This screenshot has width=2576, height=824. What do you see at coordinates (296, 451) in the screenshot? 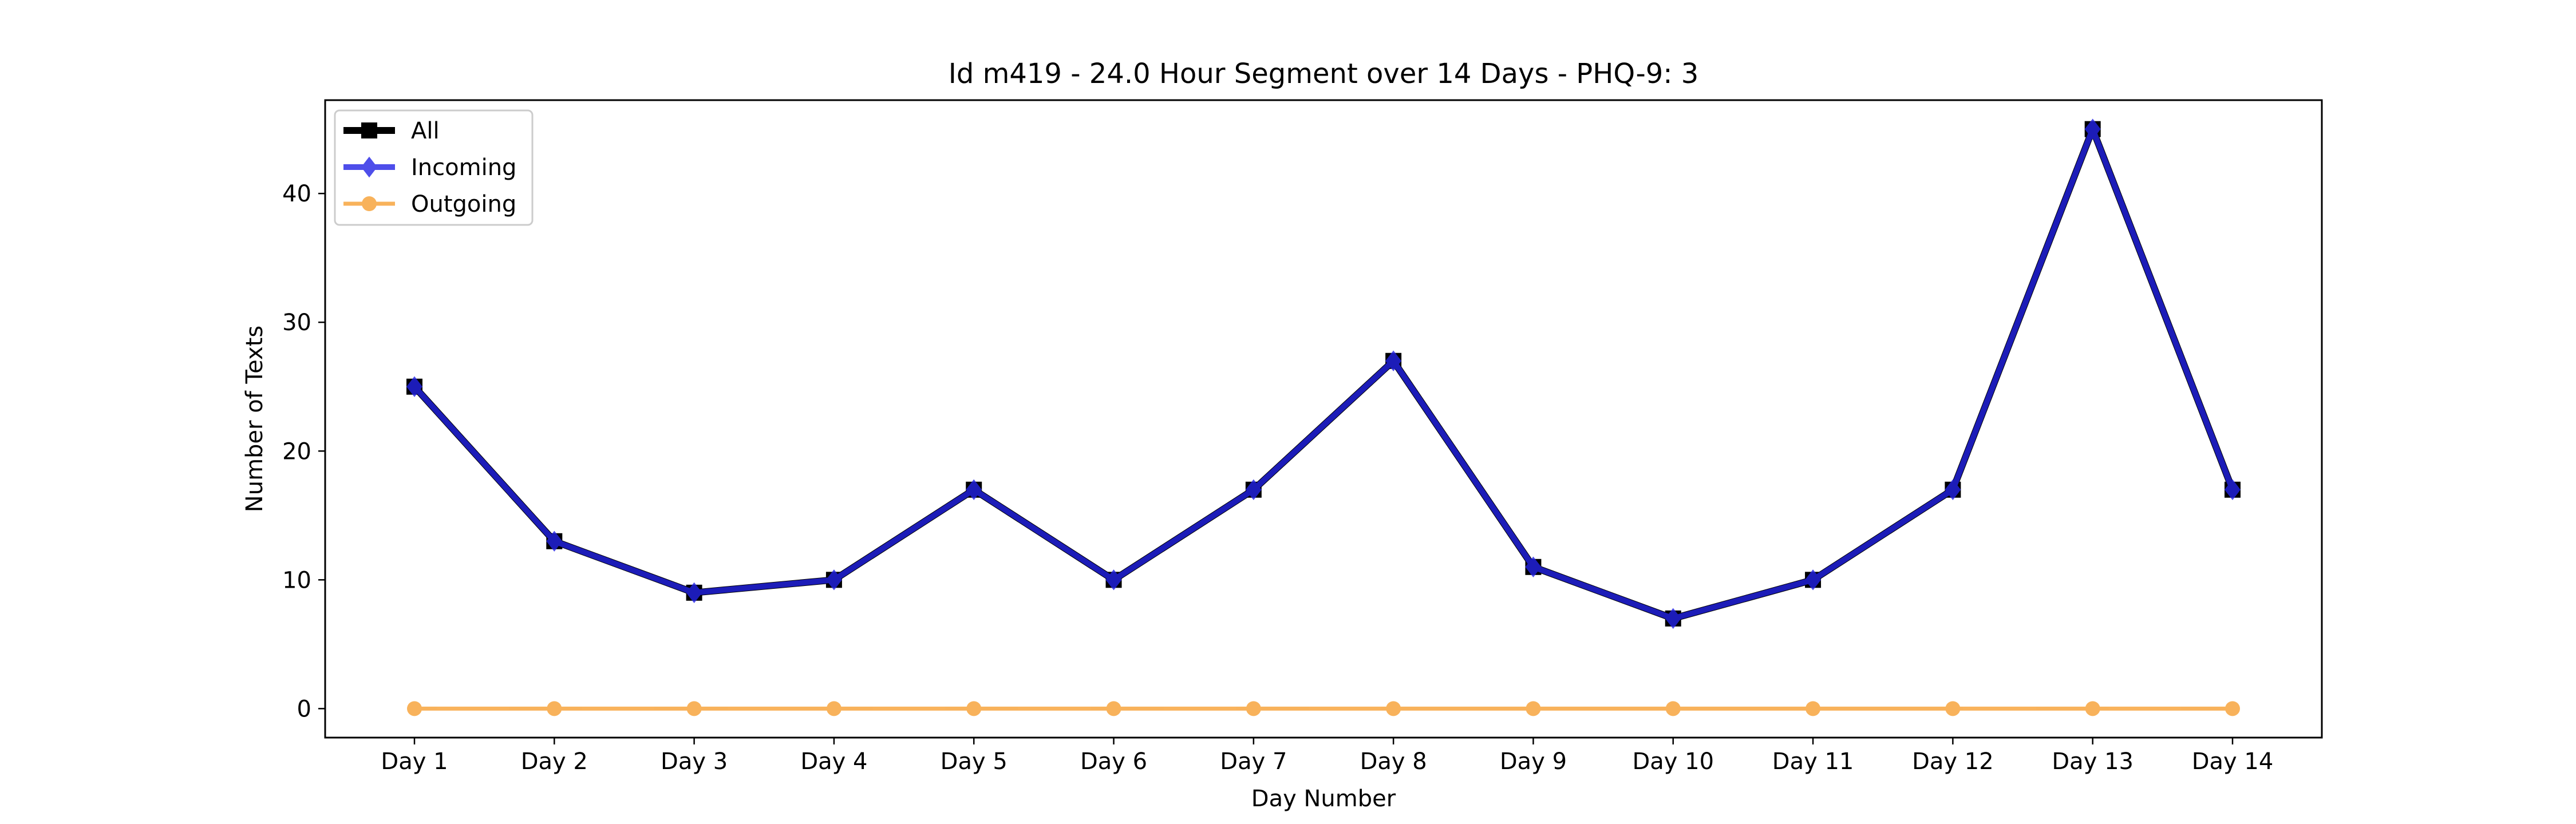
I see `y-tick-label: 20` at bounding box center [296, 451].